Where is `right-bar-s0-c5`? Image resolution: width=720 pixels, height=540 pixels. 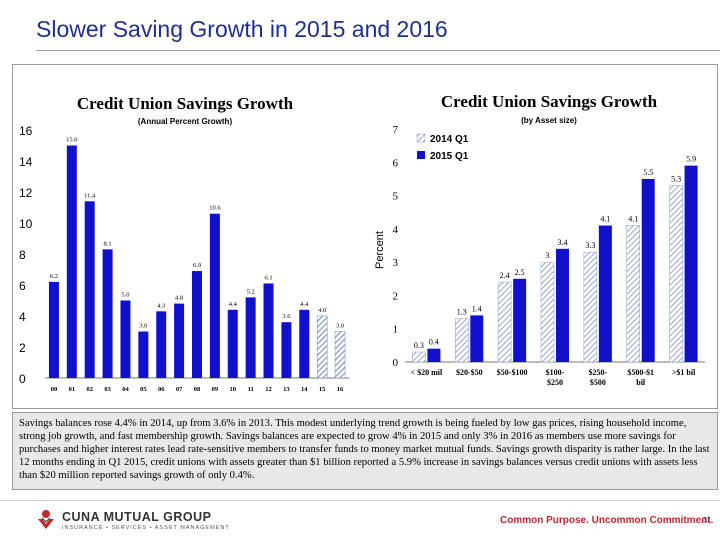
right-bar-s0-c5 is located at coordinates (633, 294).